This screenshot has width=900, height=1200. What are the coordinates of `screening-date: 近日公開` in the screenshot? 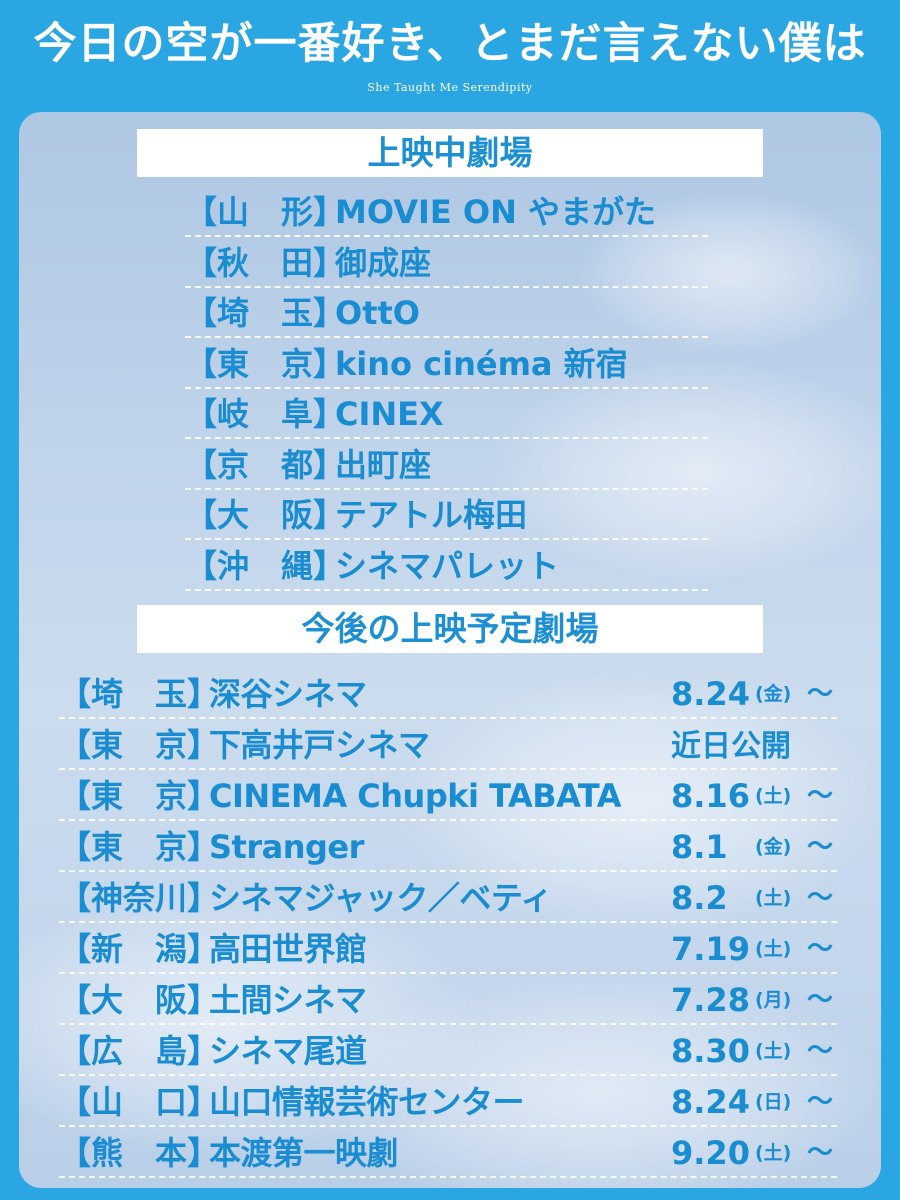 It's located at (754, 746).